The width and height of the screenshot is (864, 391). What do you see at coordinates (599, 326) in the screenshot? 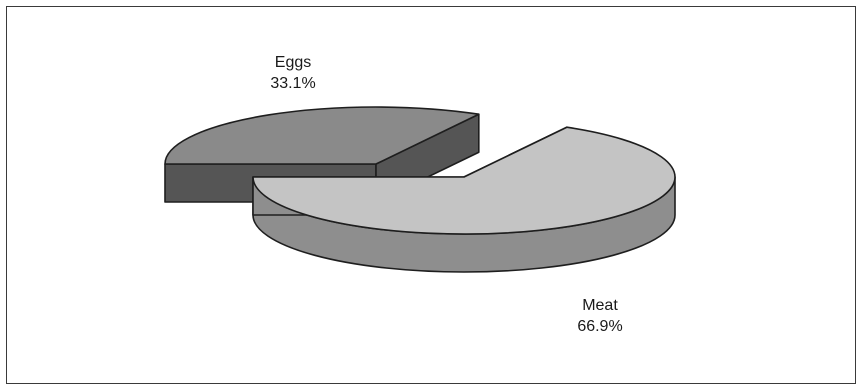
I see `slice-value-meat: 66.9%` at bounding box center [599, 326].